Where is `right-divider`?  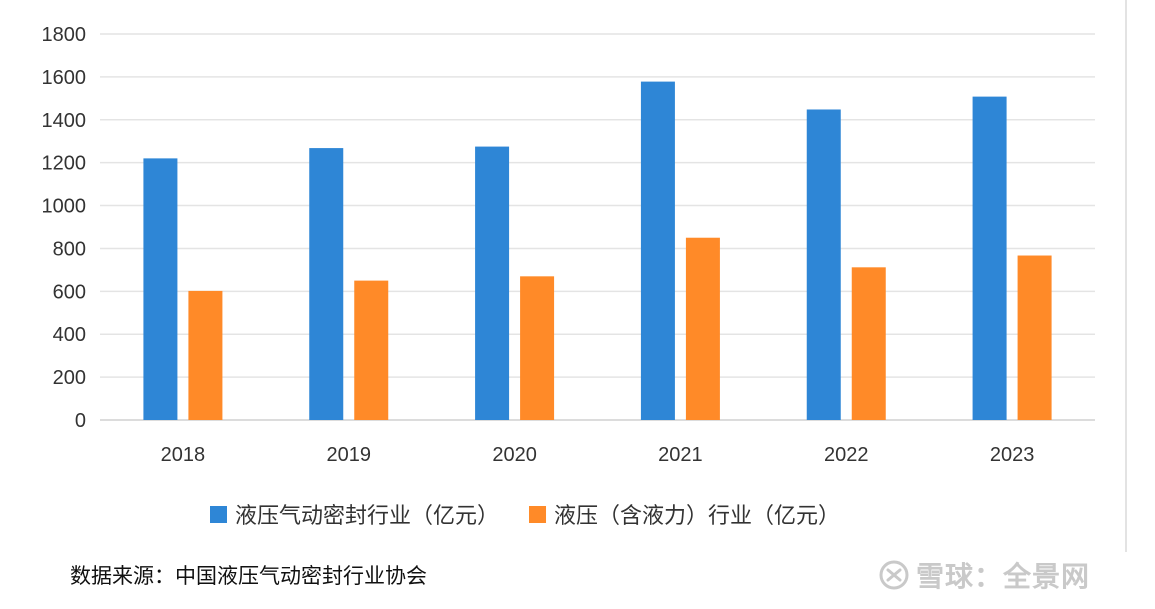 right-divider is located at coordinates (1126, 276).